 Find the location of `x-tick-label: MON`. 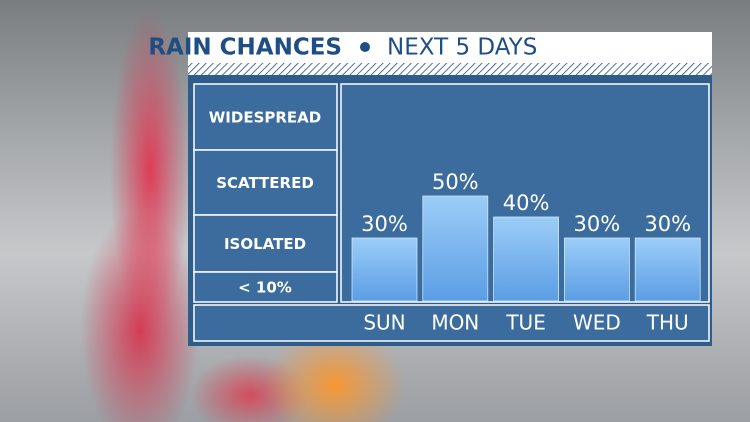

x-tick-label: MON is located at coordinates (455, 323).